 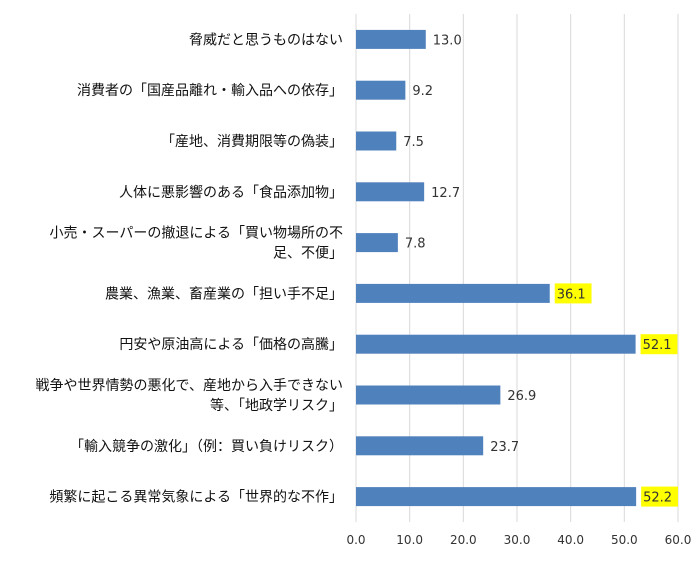 I want to click on value-label: 52.2, so click(x=657, y=498).